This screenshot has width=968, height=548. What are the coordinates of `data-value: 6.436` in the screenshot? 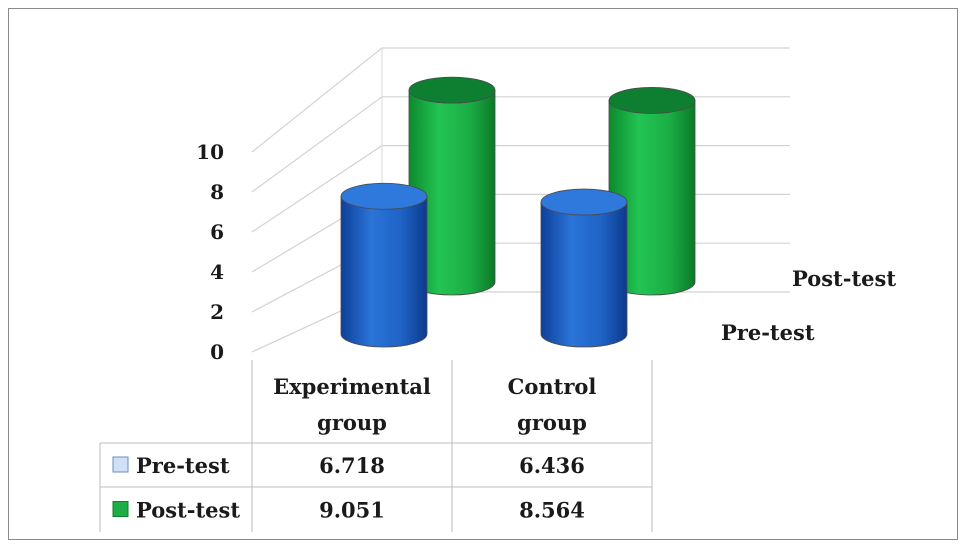 It's located at (552, 465).